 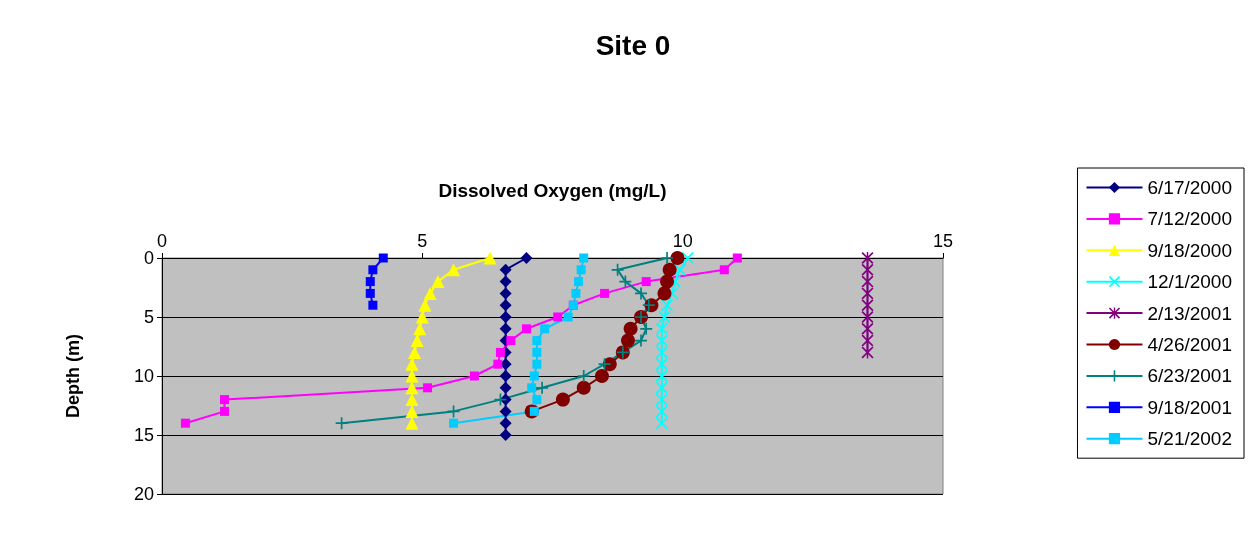 What do you see at coordinates (552, 190) in the screenshot?
I see `x-axis-title: Dissolved Oxygen (mg/L)` at bounding box center [552, 190].